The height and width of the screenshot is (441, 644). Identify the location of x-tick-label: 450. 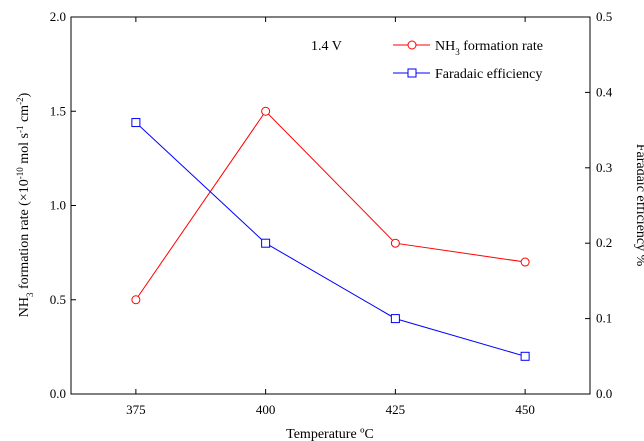
(525, 409).